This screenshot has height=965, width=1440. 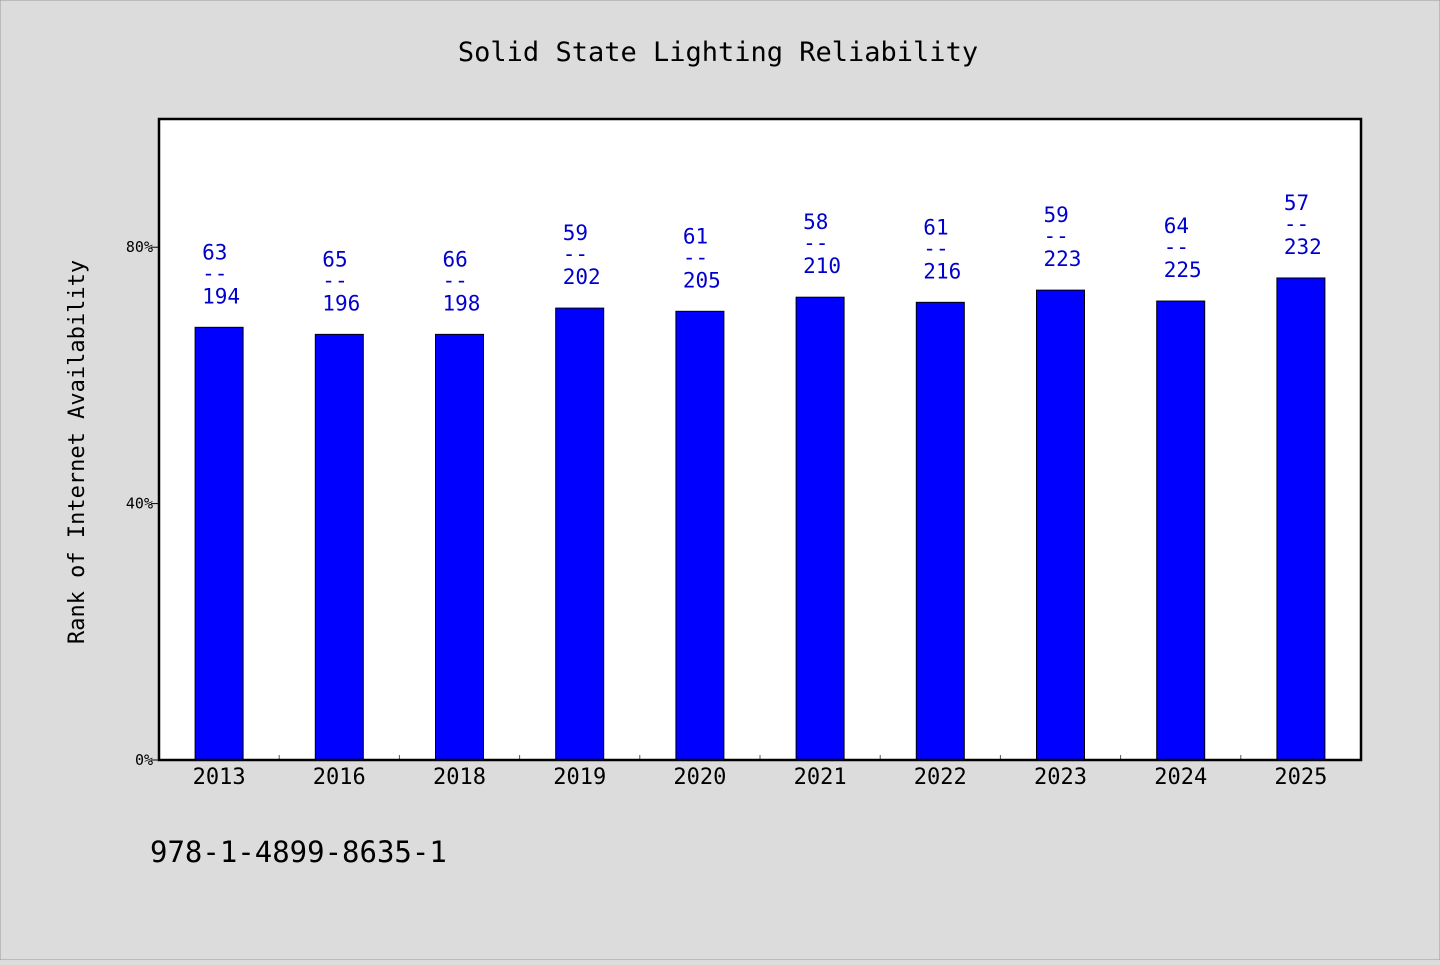 What do you see at coordinates (1176, 226) in the screenshot?
I see `data-label-top: 64` at bounding box center [1176, 226].